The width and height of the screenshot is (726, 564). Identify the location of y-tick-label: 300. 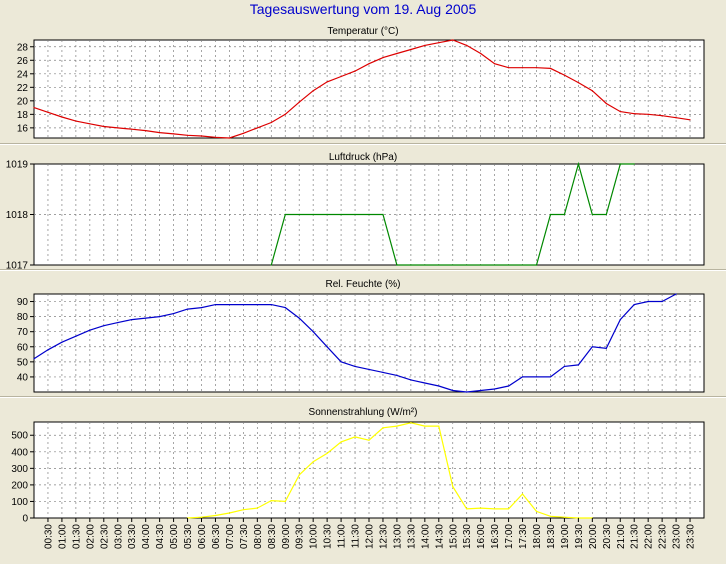
(19, 469).